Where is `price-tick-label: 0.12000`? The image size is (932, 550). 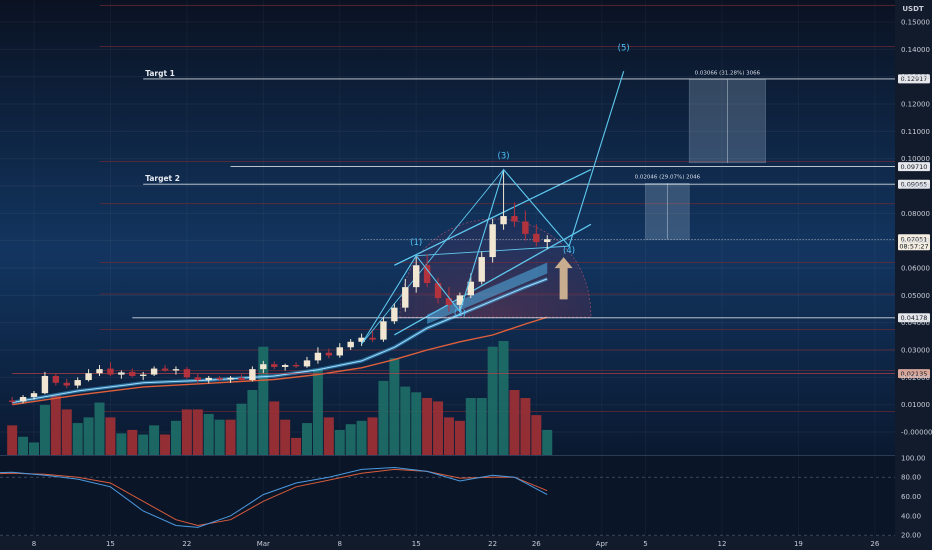 price-tick-label: 0.12000 is located at coordinates (915, 105).